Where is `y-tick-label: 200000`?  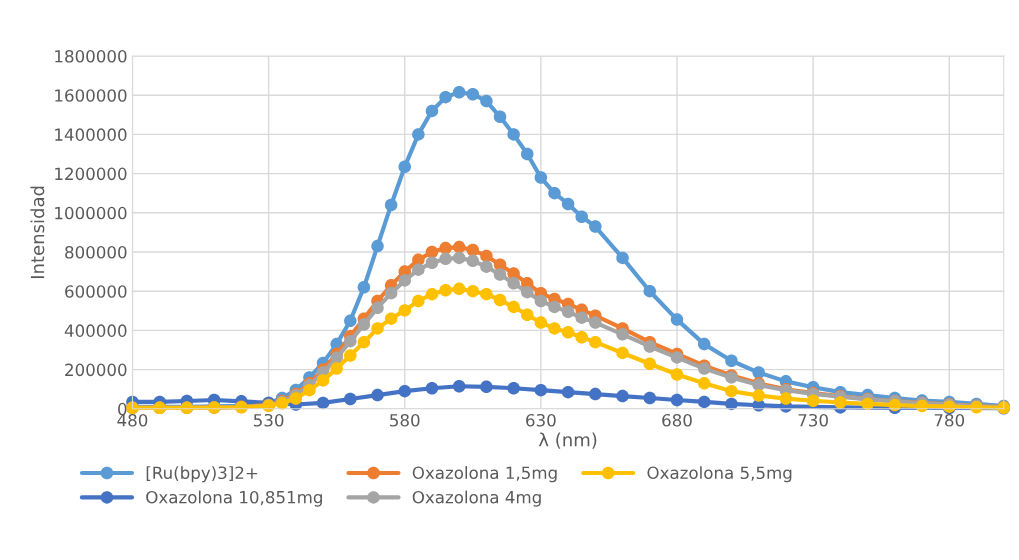 y-tick-label: 200000 is located at coordinates (96, 370).